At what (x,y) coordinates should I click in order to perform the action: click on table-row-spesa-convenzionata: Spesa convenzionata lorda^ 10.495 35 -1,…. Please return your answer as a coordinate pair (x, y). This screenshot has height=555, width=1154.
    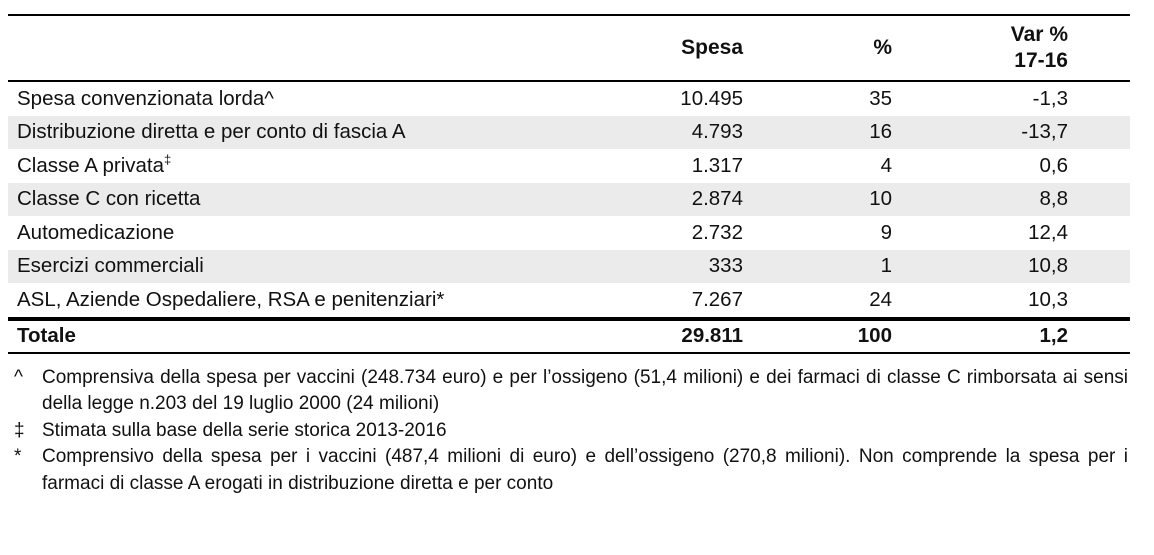
    Looking at the image, I should click on (569, 98).